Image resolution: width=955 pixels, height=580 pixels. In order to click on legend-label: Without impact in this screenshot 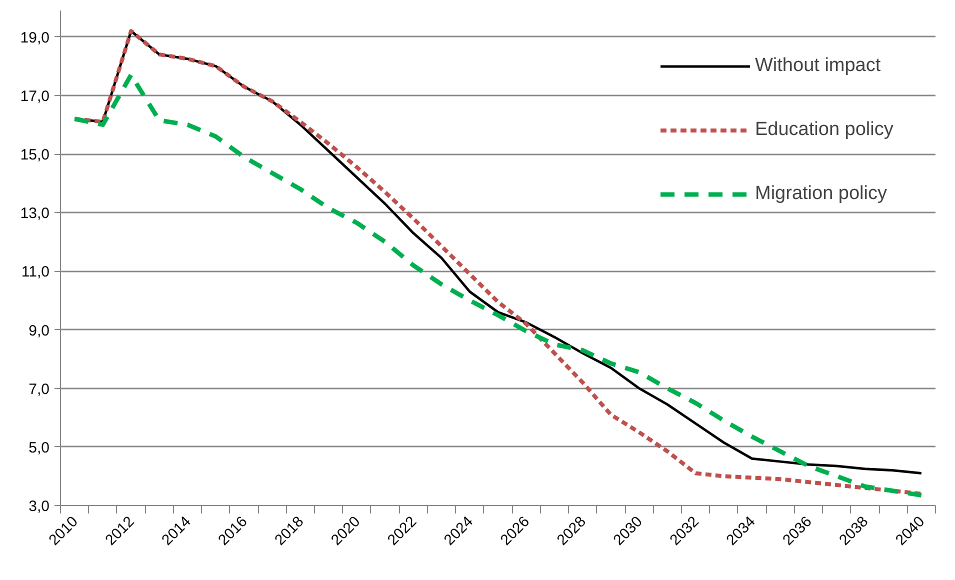, I will do `click(818, 66)`.